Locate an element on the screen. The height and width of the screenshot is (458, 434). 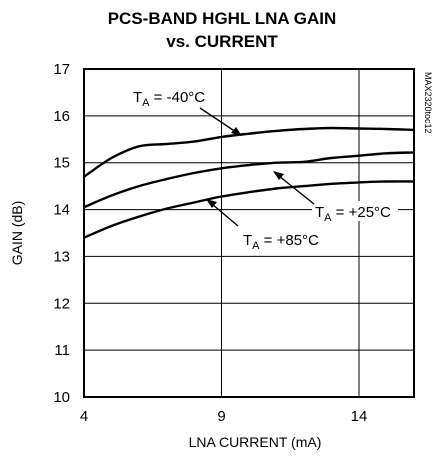
annotation-minus-40-label: TA = -40°C is located at coordinates (169, 99).